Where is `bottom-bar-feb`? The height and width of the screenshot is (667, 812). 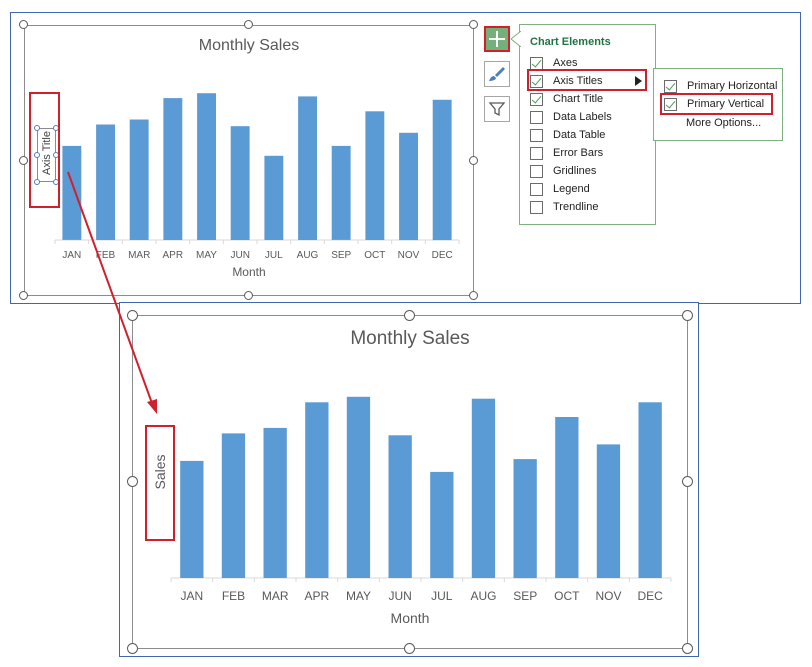
bottom-bar-feb is located at coordinates (233, 505).